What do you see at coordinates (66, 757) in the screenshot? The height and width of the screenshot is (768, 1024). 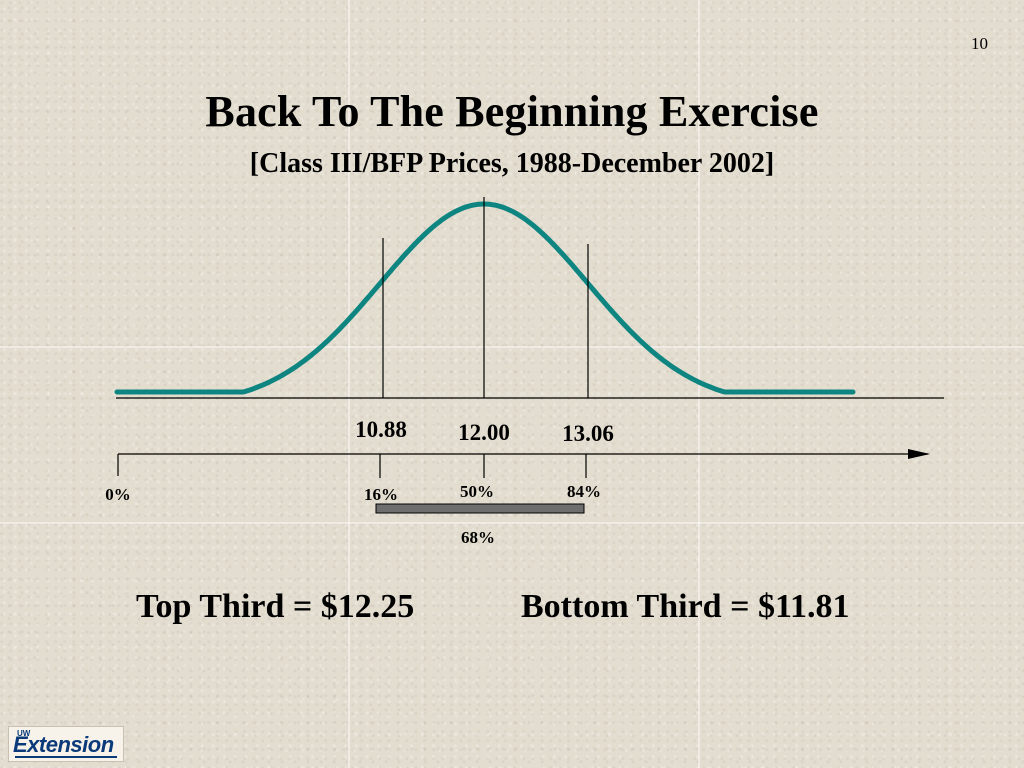 I see `logo-underline` at bounding box center [66, 757].